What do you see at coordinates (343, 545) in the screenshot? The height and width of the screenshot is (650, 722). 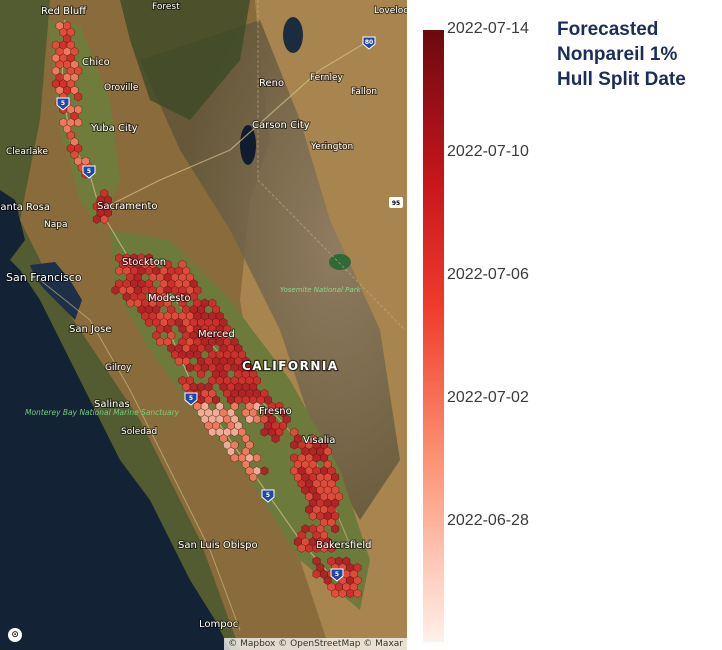 I see `label-bakersfield: Bakersfield` at bounding box center [343, 545].